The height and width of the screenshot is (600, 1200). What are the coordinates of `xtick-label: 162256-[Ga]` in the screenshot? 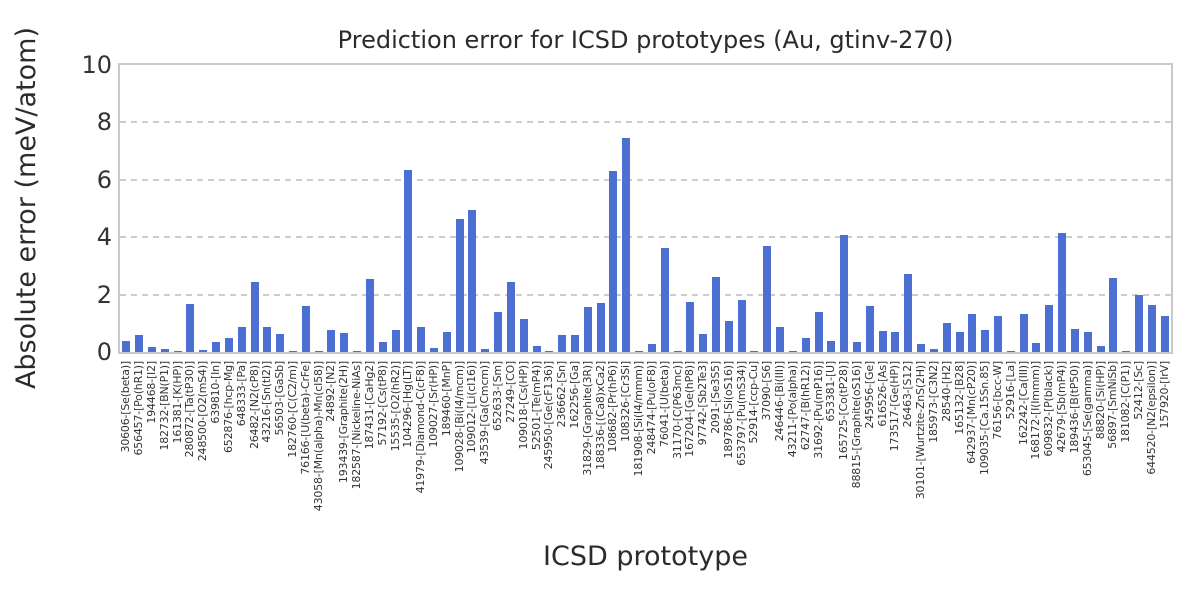 It's located at (574, 395).